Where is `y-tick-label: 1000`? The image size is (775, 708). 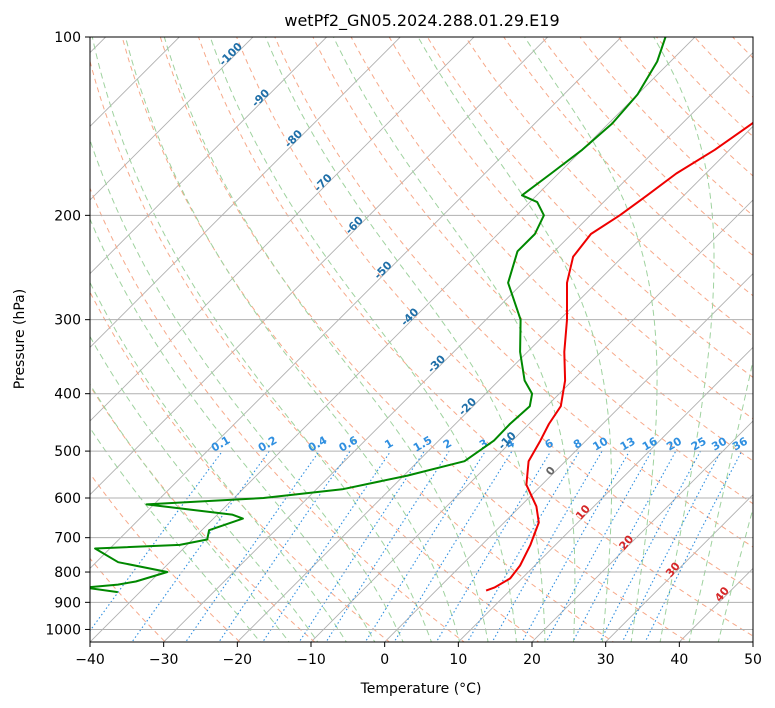
y-tick-label: 1000 is located at coordinates (63, 630).